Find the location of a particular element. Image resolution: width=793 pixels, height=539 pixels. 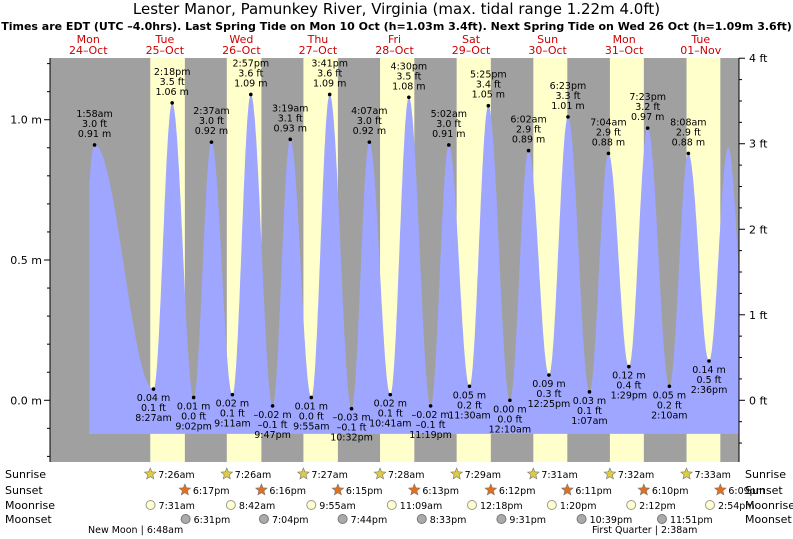

tide-ft-label: 0.2 ft is located at coordinates (469, 405).